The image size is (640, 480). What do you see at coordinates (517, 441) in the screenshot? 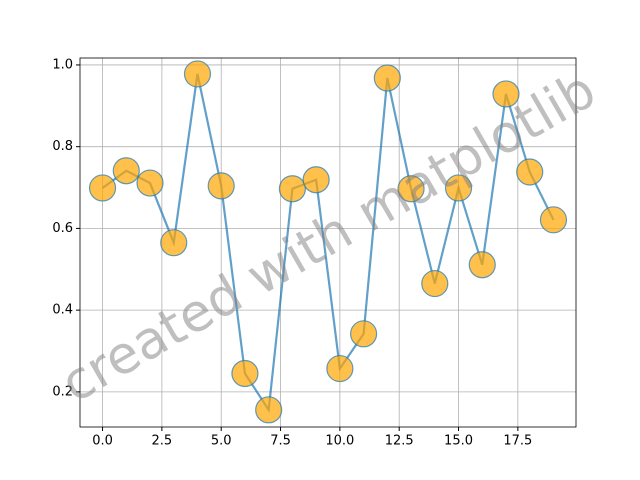
I see `x-tick-label: 17.5` at bounding box center [517, 441].